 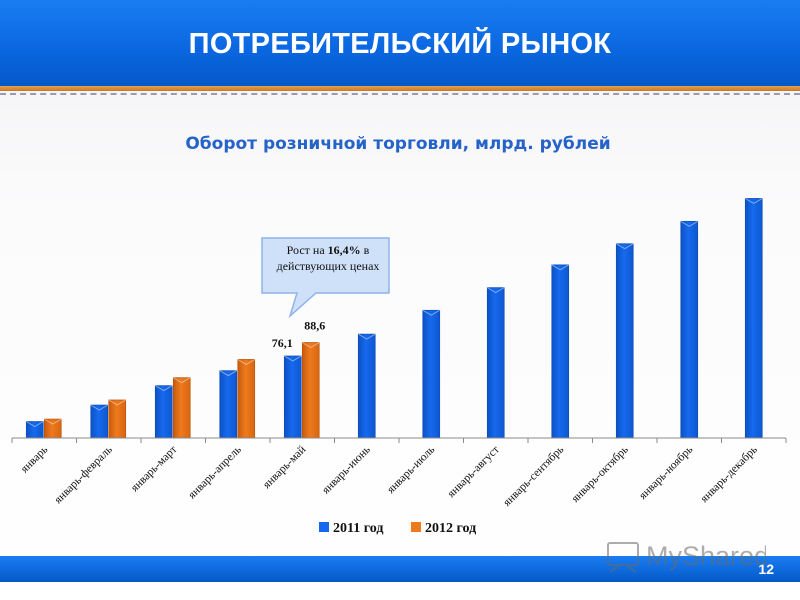 I want to click on x-axis-ticks, so click(x=399, y=440).